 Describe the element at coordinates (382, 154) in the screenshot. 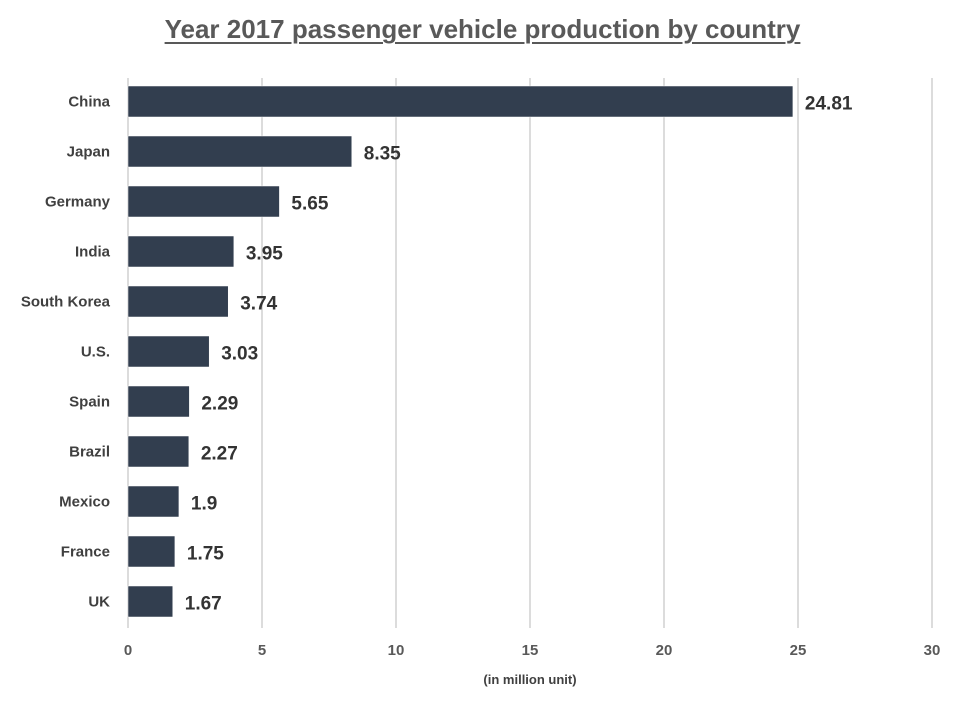

I see `data-label: 8.35` at that location.